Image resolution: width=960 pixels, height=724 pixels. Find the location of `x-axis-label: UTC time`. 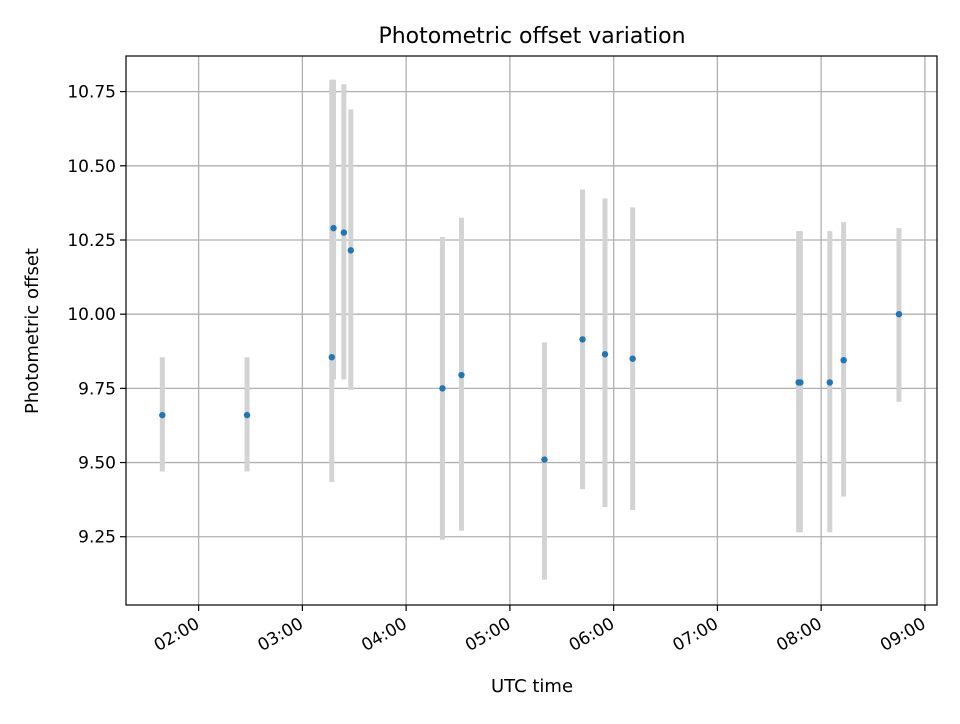

x-axis-label: UTC time is located at coordinates (532, 686).